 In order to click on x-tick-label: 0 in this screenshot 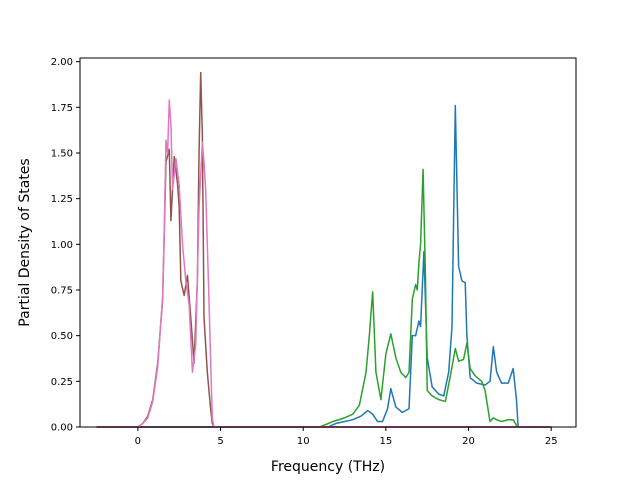, I will do `click(138, 441)`.